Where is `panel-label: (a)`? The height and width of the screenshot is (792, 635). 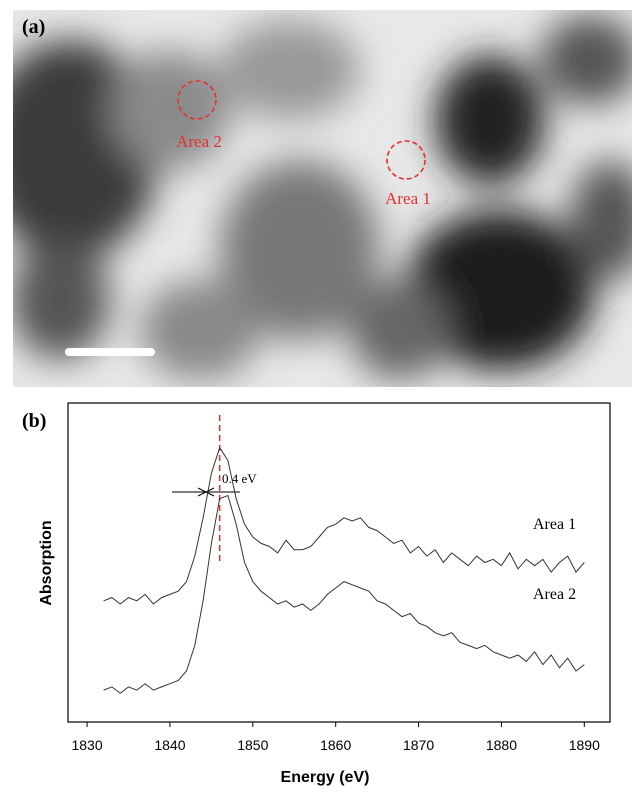 panel-label: (a) is located at coordinates (33, 27).